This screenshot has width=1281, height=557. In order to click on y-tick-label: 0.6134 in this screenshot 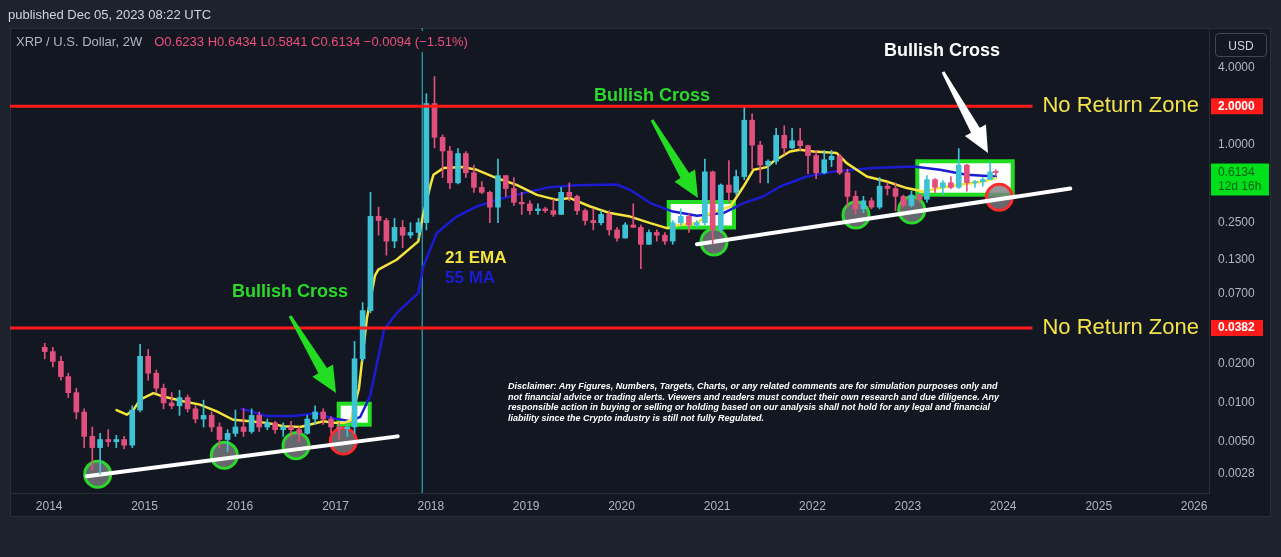, I will do `click(1237, 171)`.